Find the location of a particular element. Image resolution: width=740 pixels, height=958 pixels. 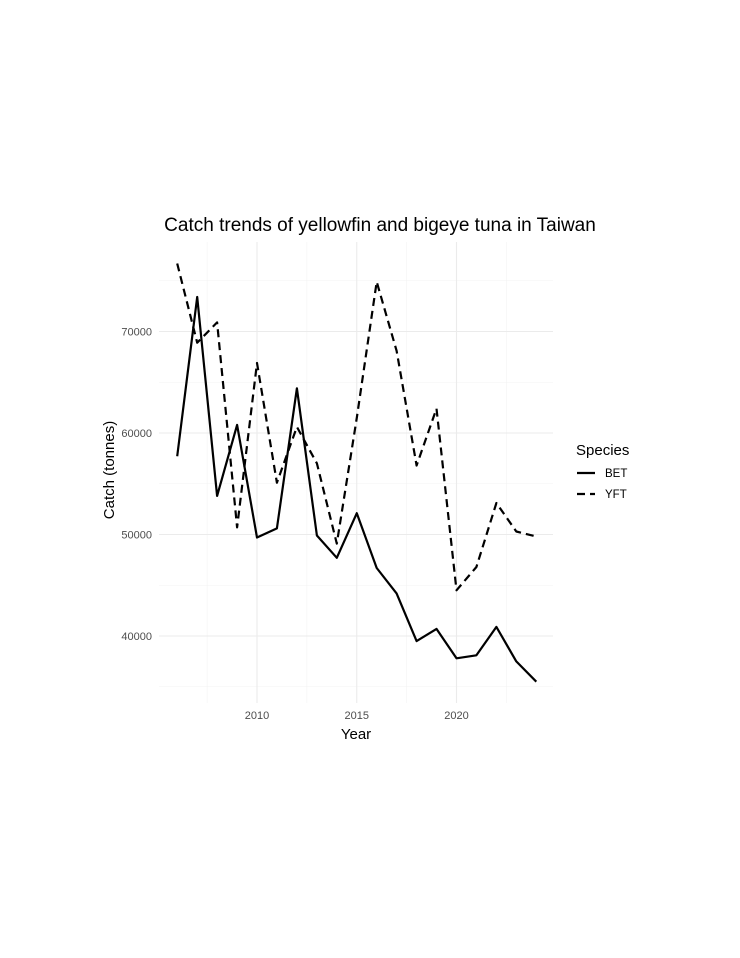

legend-label-bet: BET is located at coordinates (616, 474).